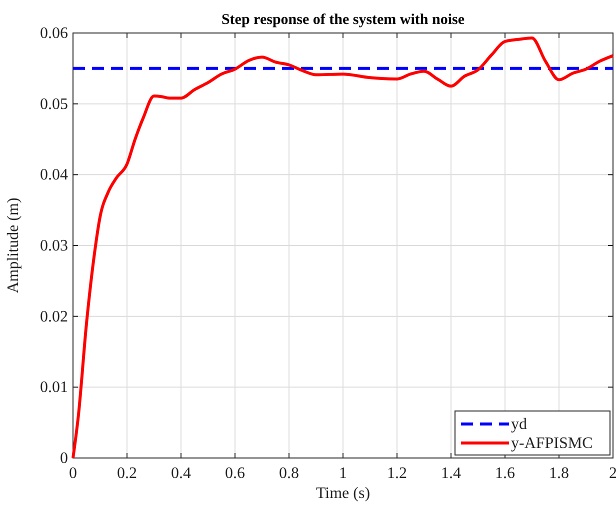 The height and width of the screenshot is (508, 616). What do you see at coordinates (54, 317) in the screenshot?
I see `y-tick-label: 0.02` at bounding box center [54, 317].